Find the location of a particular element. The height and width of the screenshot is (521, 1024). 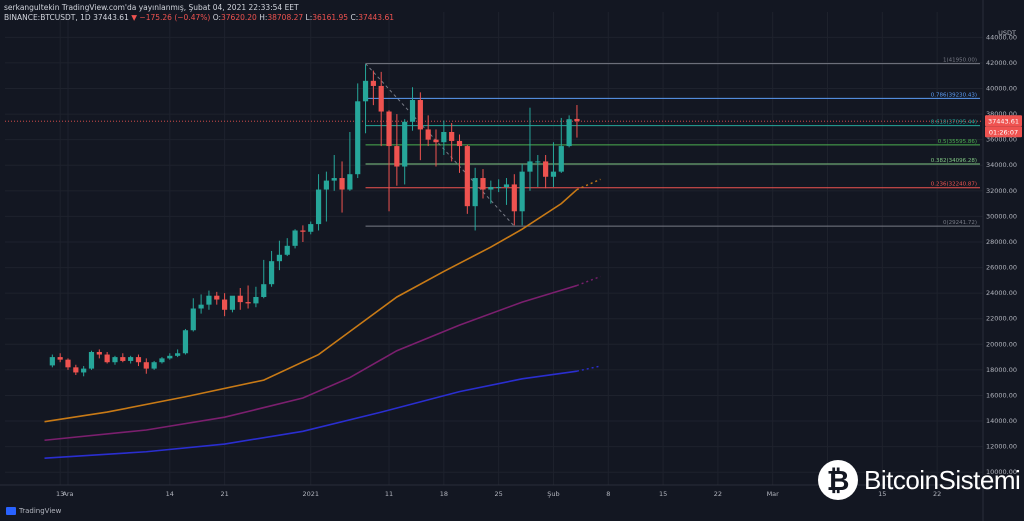

high-value: 38708.27 is located at coordinates (285, 17).